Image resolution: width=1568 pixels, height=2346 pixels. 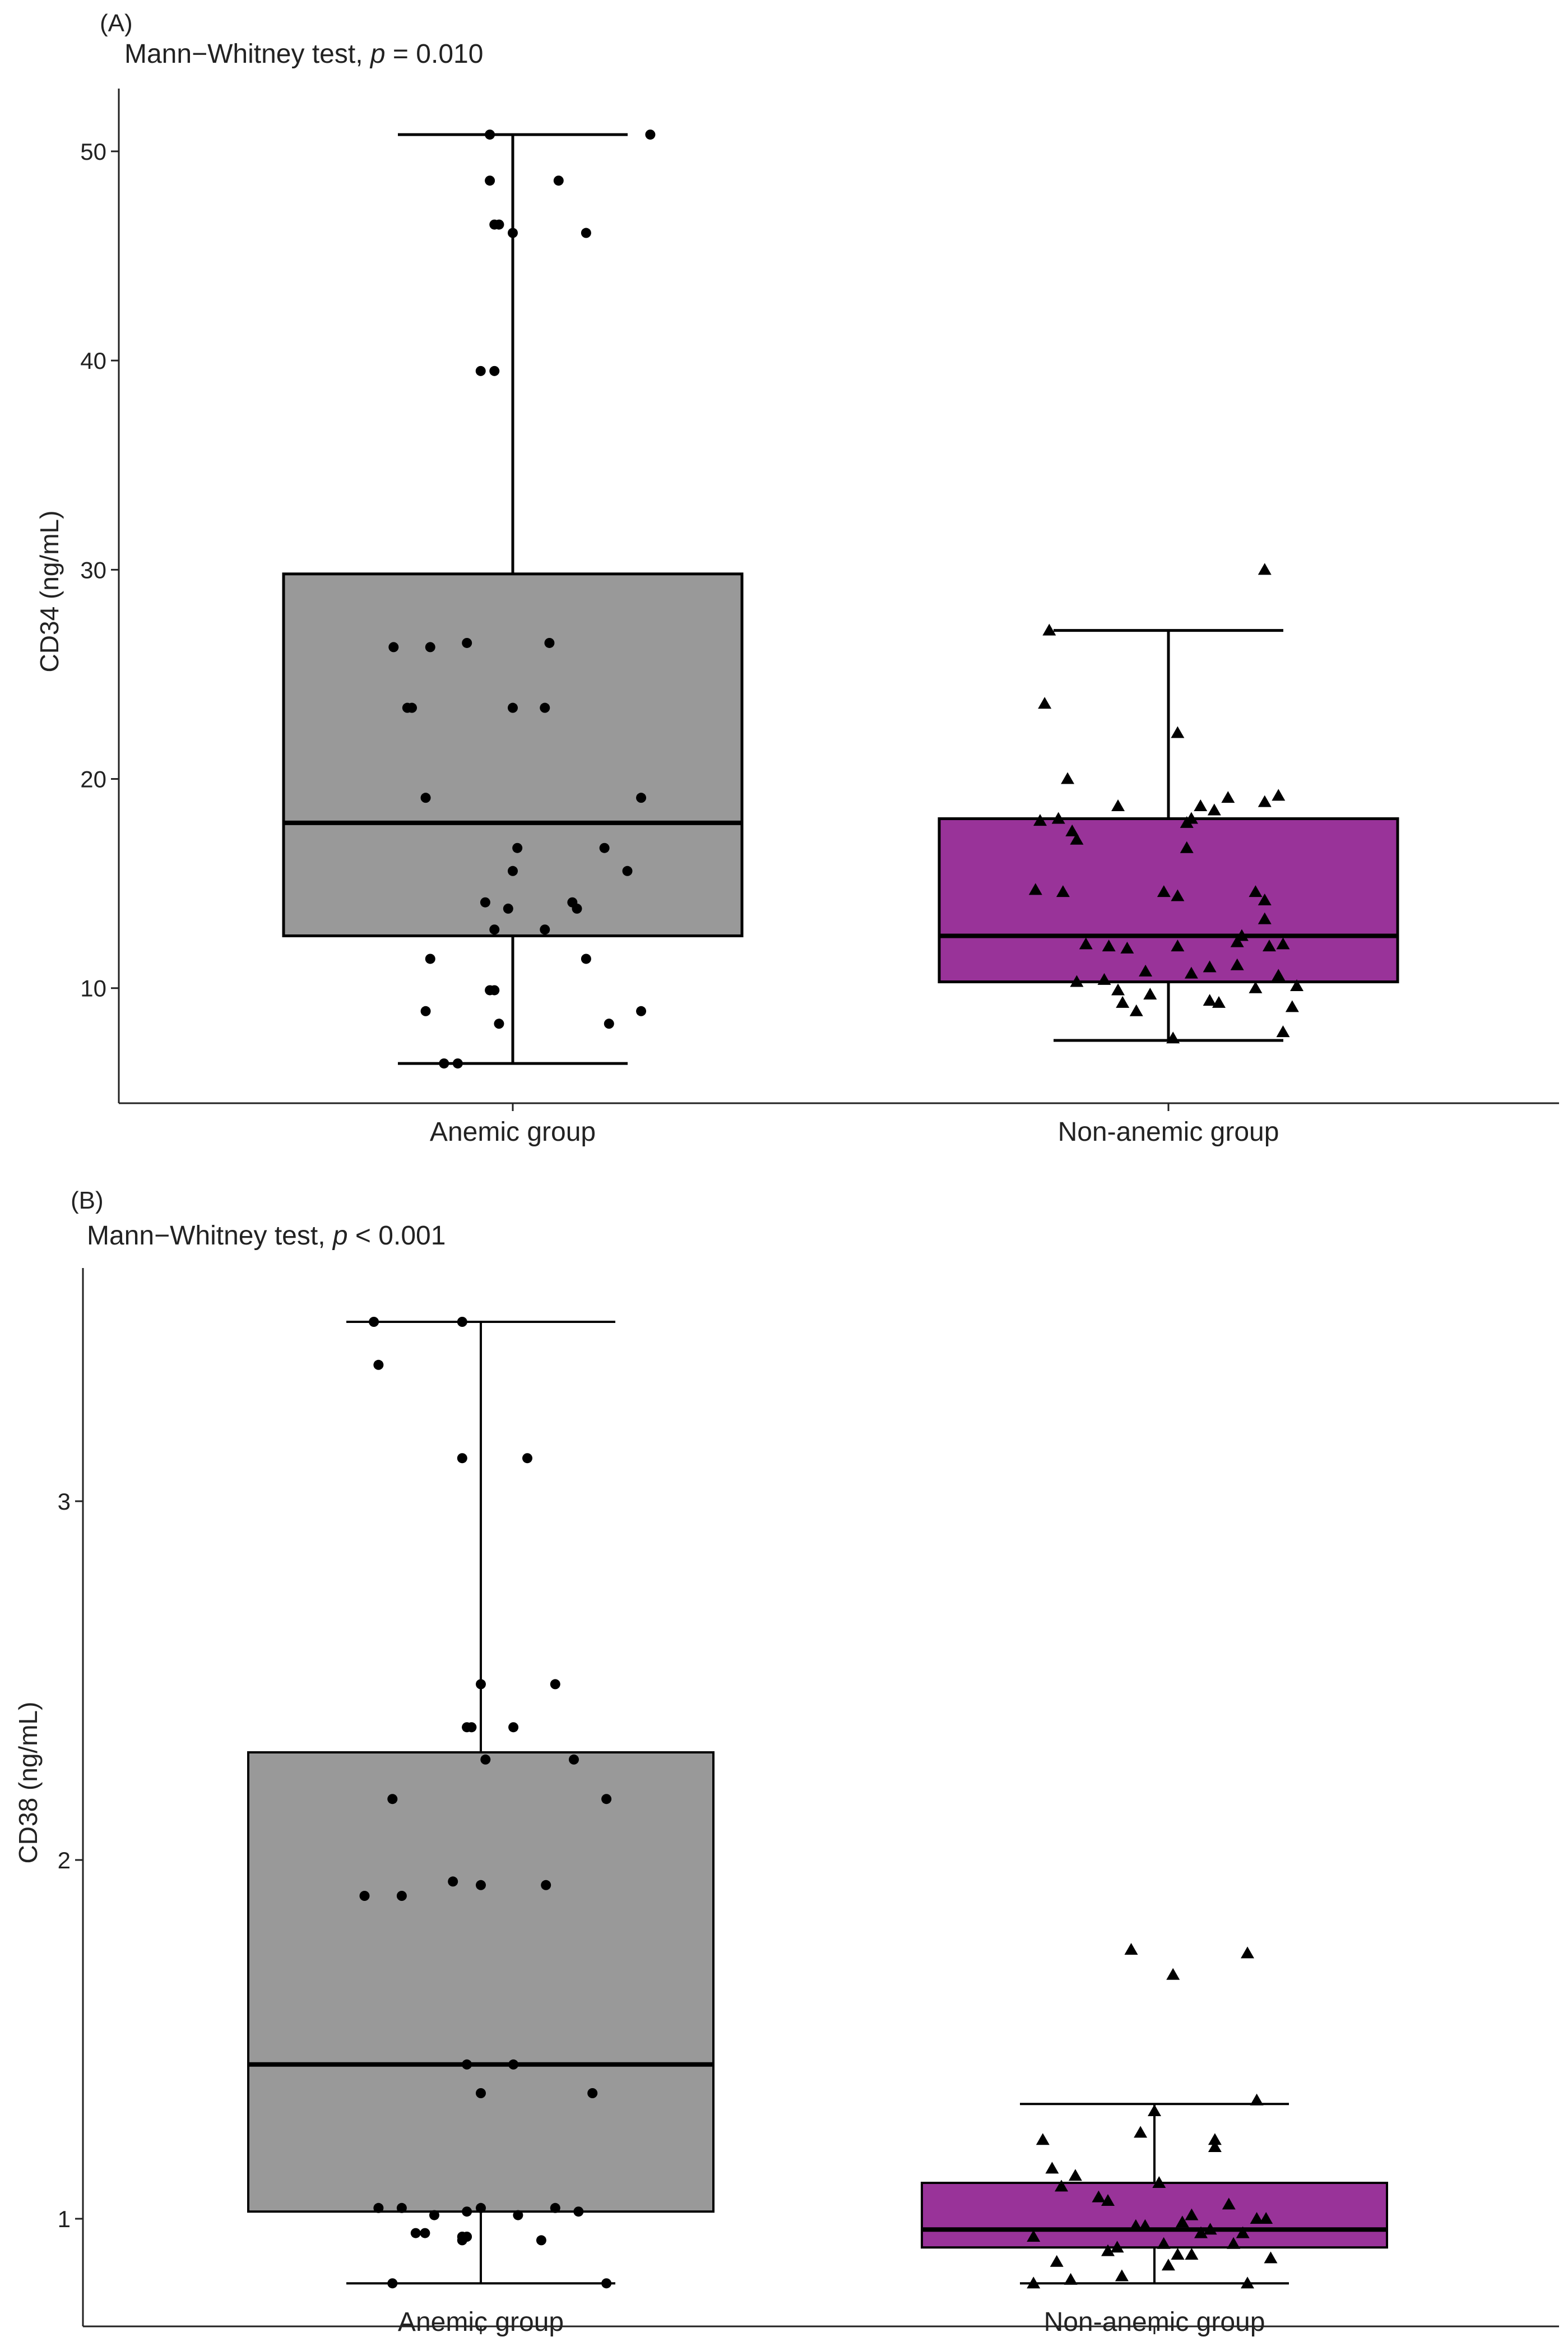 What do you see at coordinates (64, 1860) in the screenshot?
I see `y-tick-label: 2` at bounding box center [64, 1860].